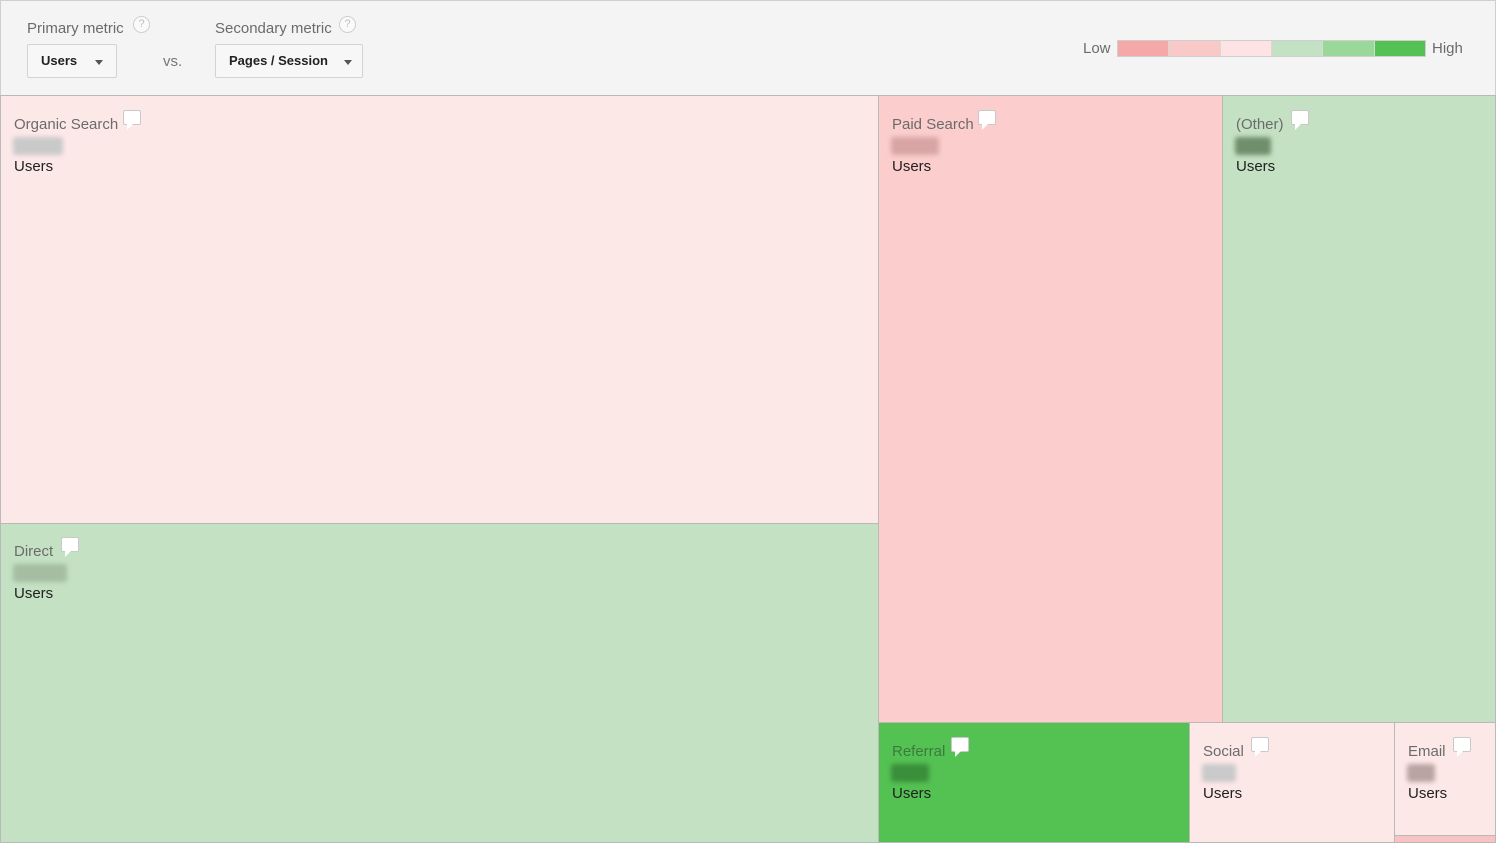 The image size is (1496, 843). Describe the element at coordinates (1427, 751) in the screenshot. I see `tile-name: Email` at that location.